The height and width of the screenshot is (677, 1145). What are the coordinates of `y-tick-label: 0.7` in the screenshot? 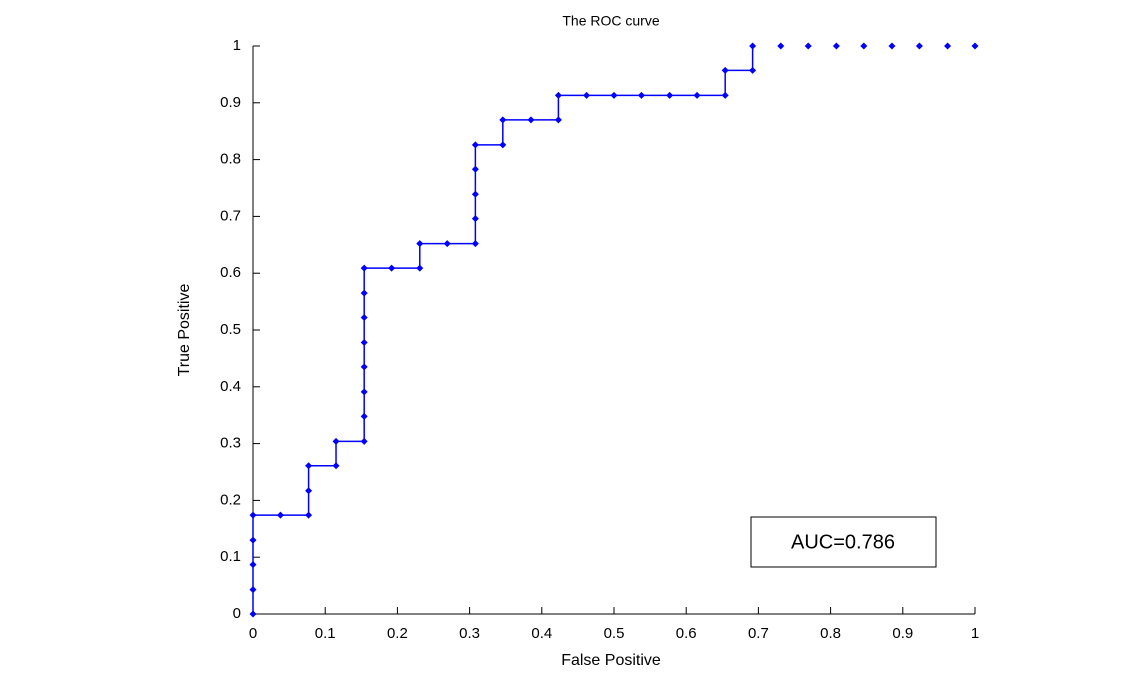 It's located at (230, 215).